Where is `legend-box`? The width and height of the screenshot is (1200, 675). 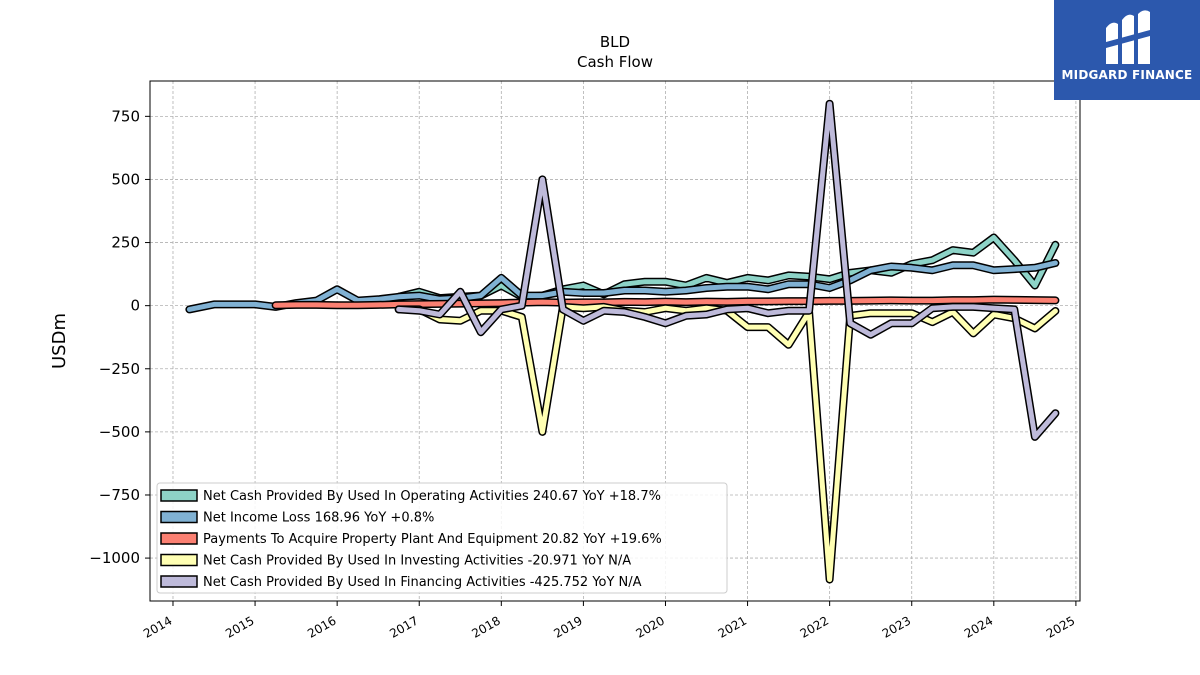
legend-box is located at coordinates (442, 538).